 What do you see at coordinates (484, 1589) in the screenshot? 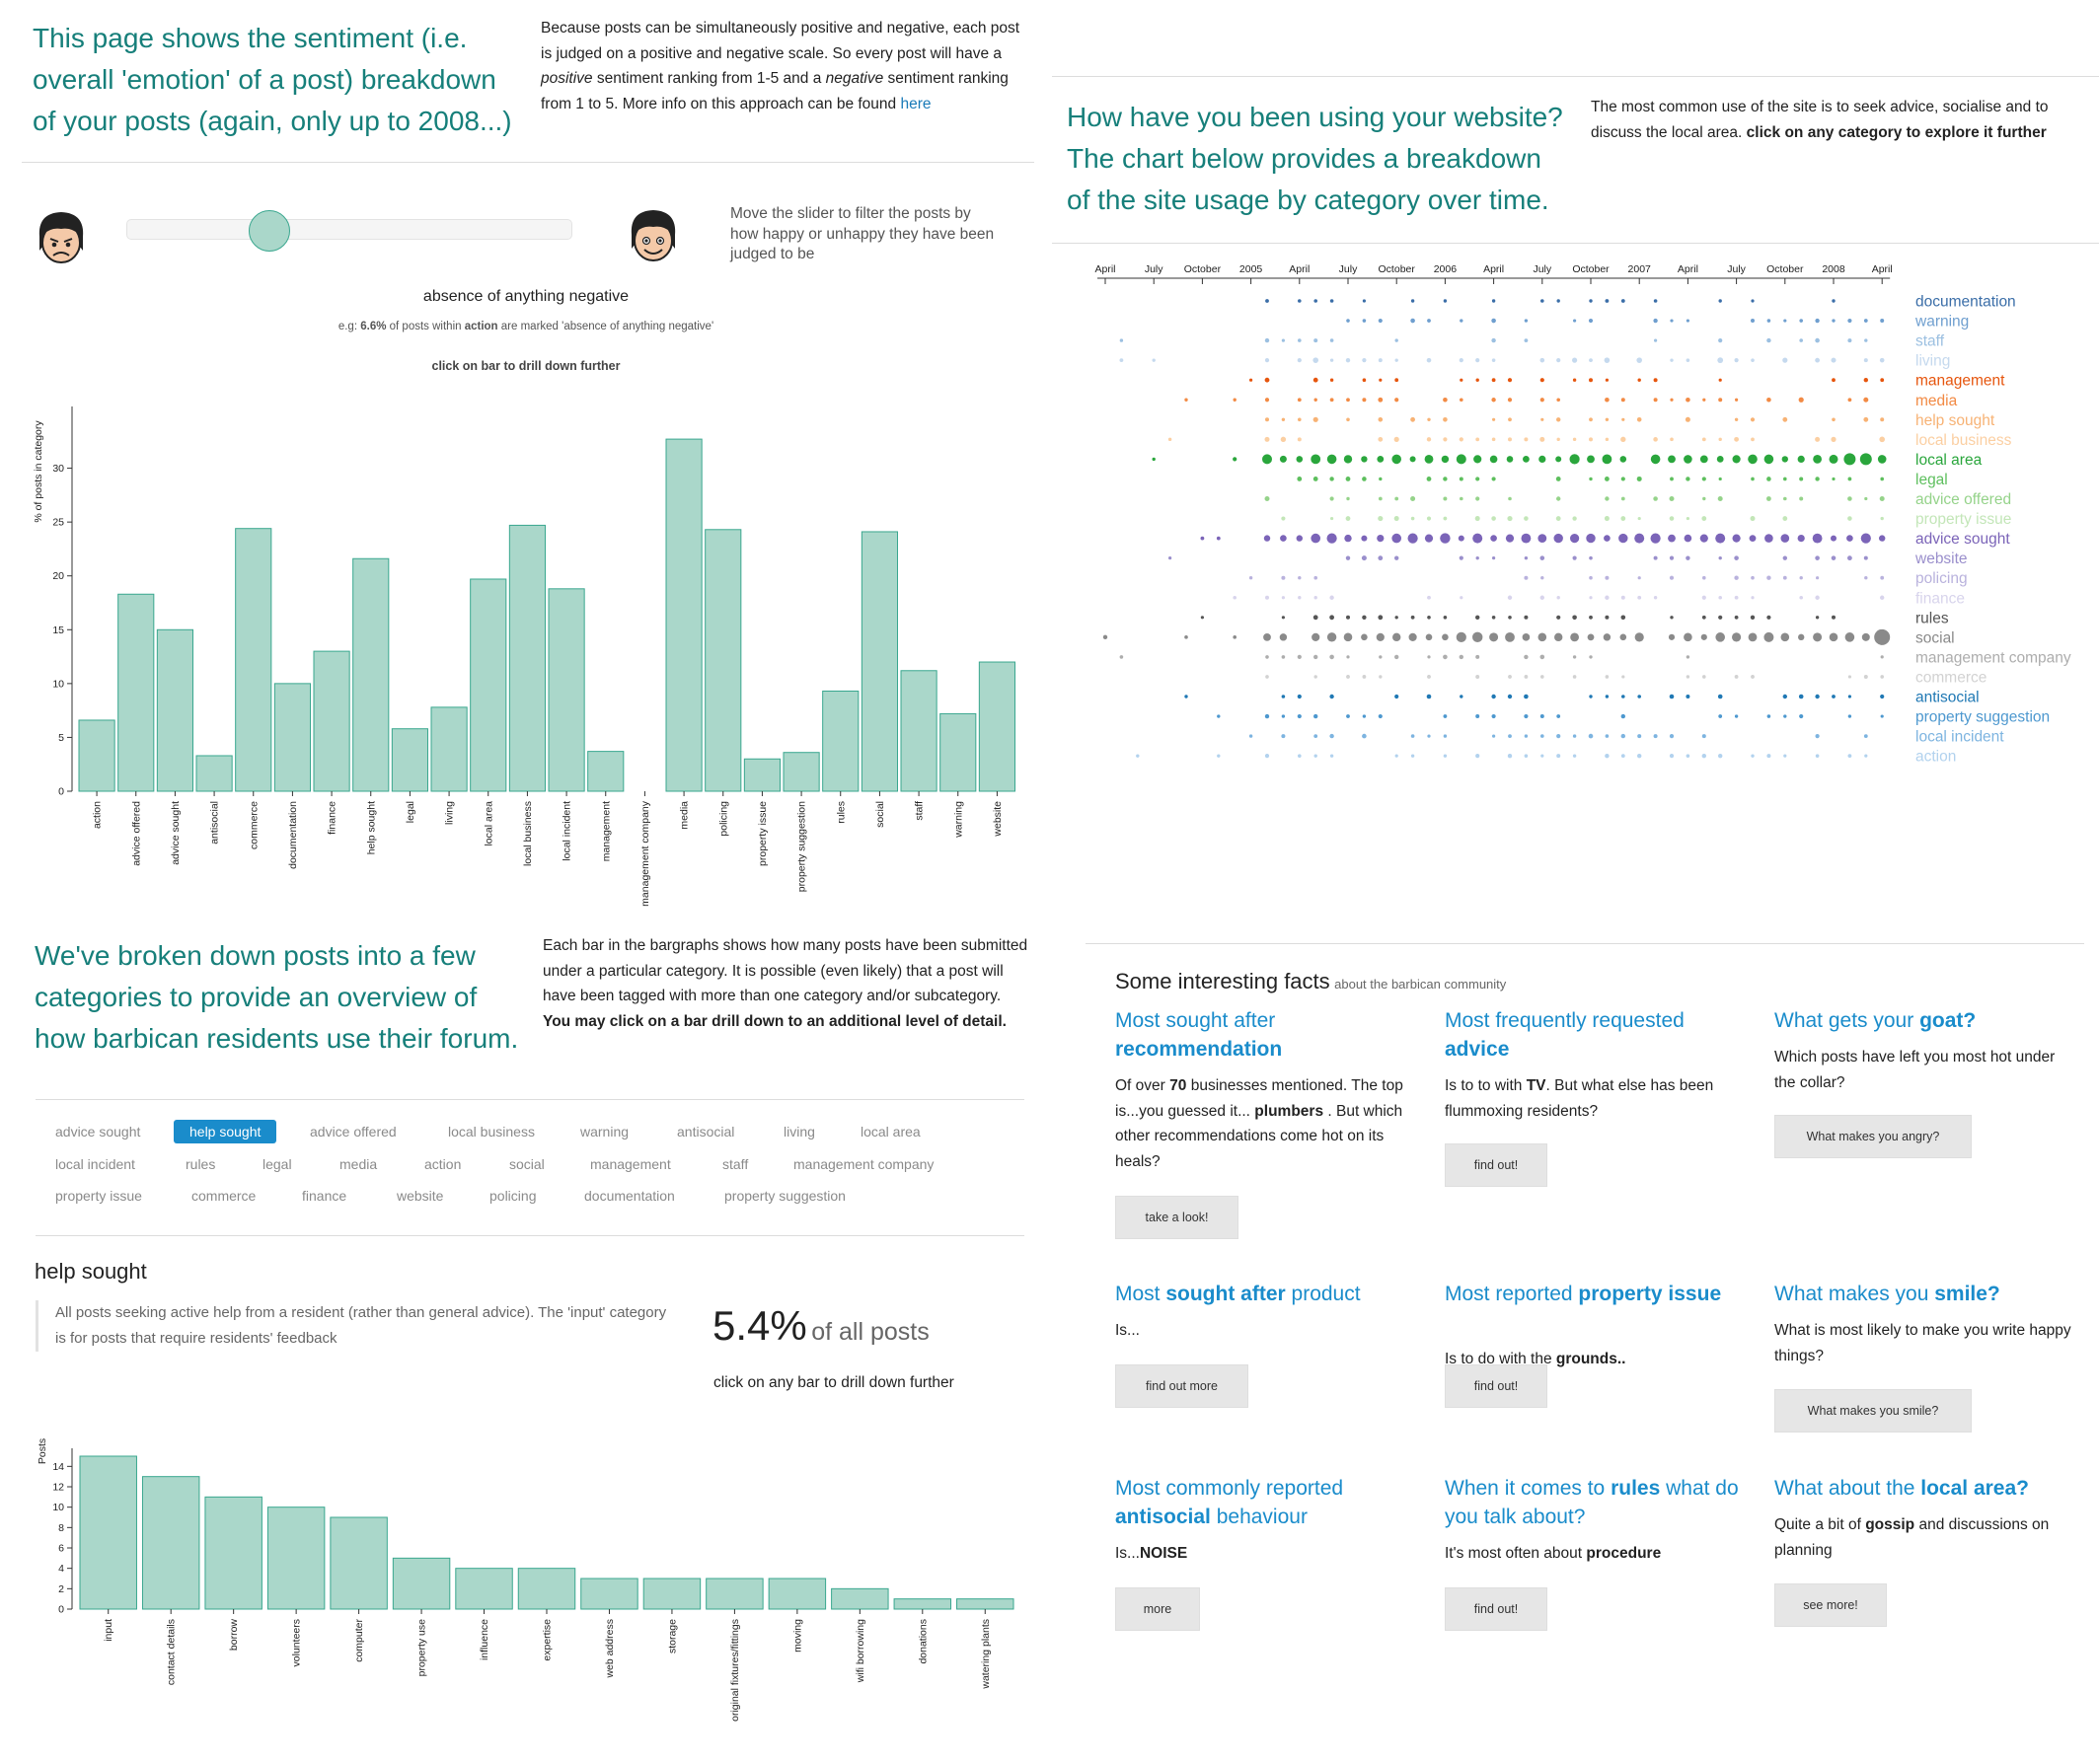
I see `bar-influence` at bounding box center [484, 1589].